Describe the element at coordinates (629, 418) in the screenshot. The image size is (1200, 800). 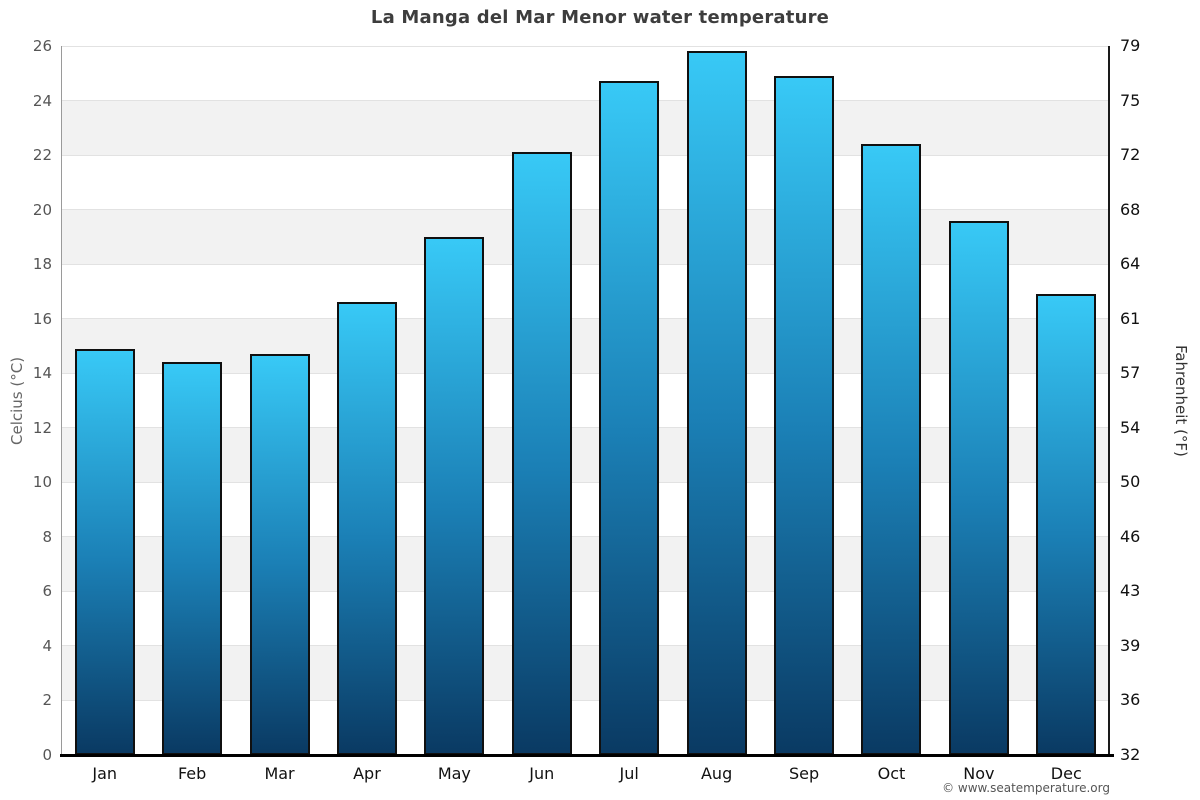
I see `bar-jul` at that location.